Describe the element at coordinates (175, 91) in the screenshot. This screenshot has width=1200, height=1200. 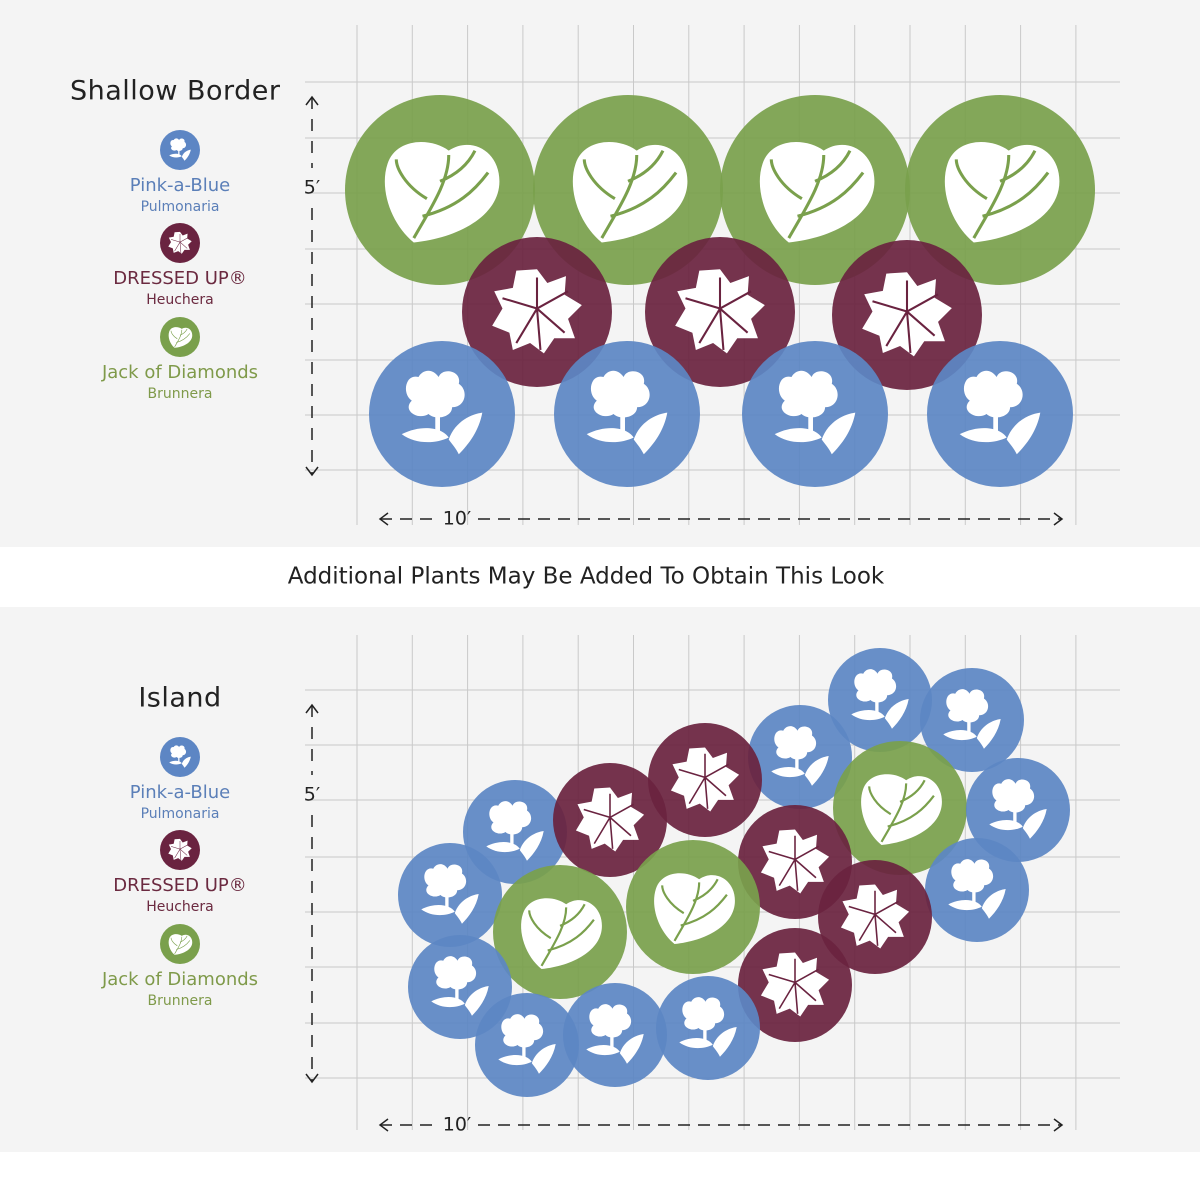
I see `panel-title: Shallow Border` at that location.